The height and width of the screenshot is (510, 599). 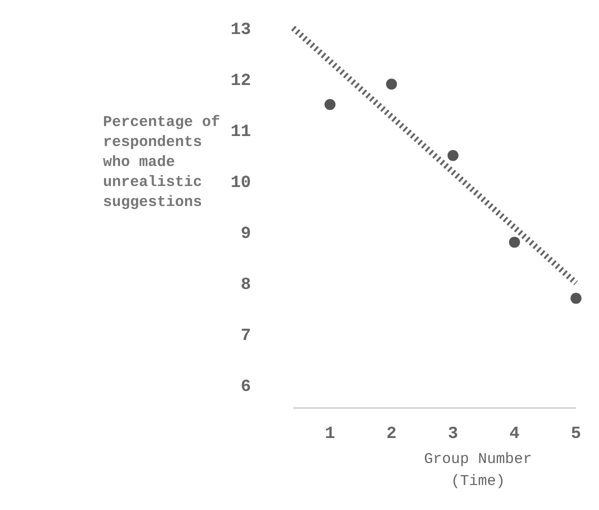 What do you see at coordinates (391, 434) in the screenshot?
I see `x-tick-label: 2` at bounding box center [391, 434].